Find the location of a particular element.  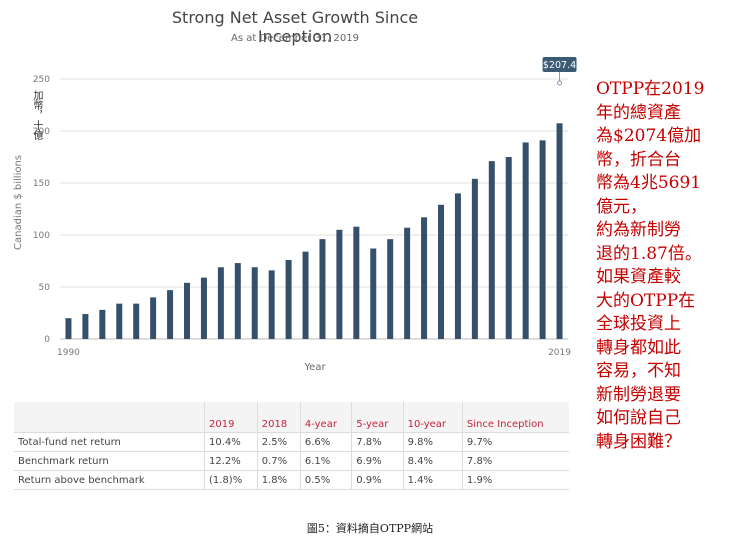

table-cell: 12.2% is located at coordinates (231, 461).